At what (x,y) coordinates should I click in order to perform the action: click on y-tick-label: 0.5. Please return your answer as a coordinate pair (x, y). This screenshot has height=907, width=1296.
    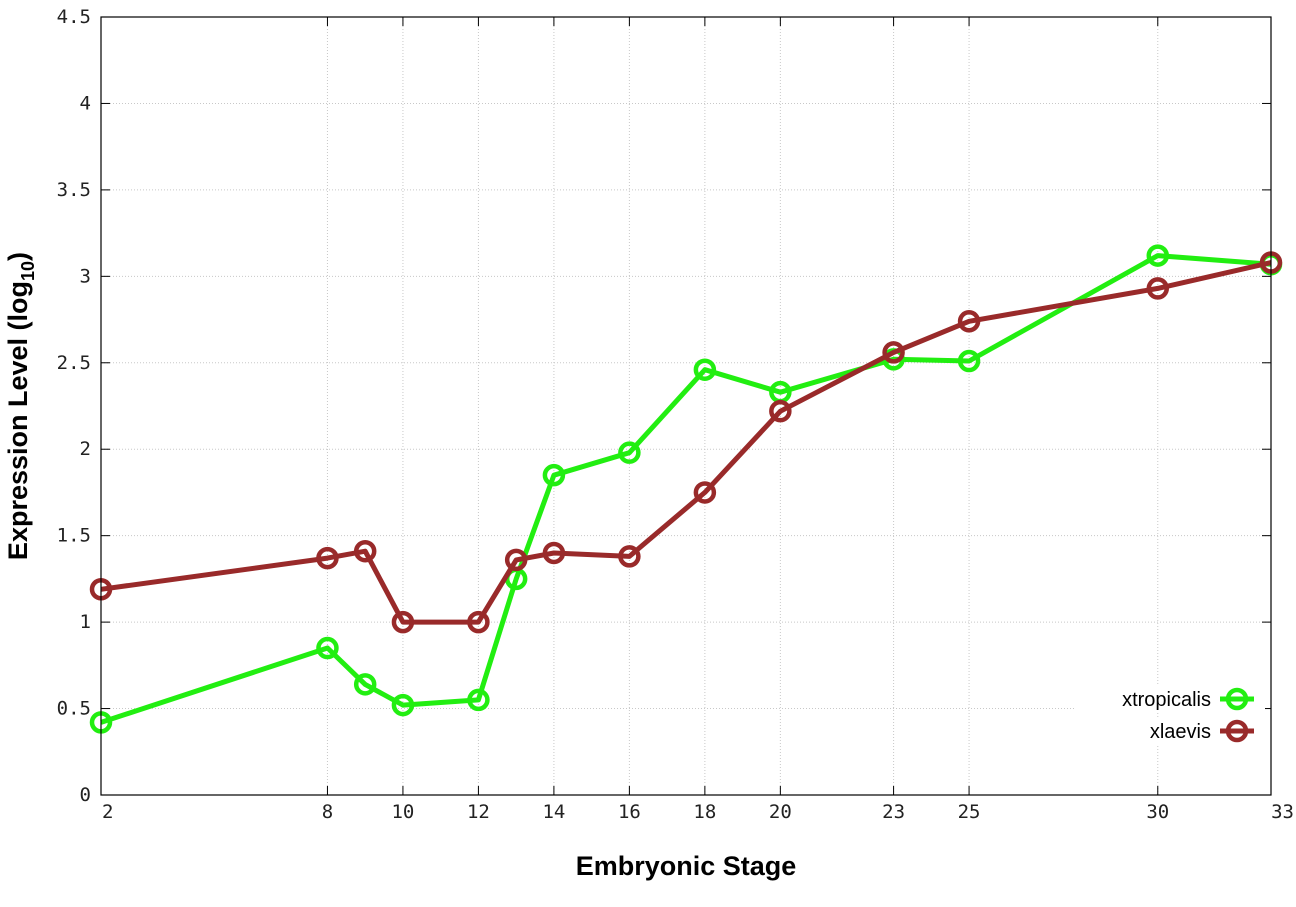
    Looking at the image, I should click on (74, 709).